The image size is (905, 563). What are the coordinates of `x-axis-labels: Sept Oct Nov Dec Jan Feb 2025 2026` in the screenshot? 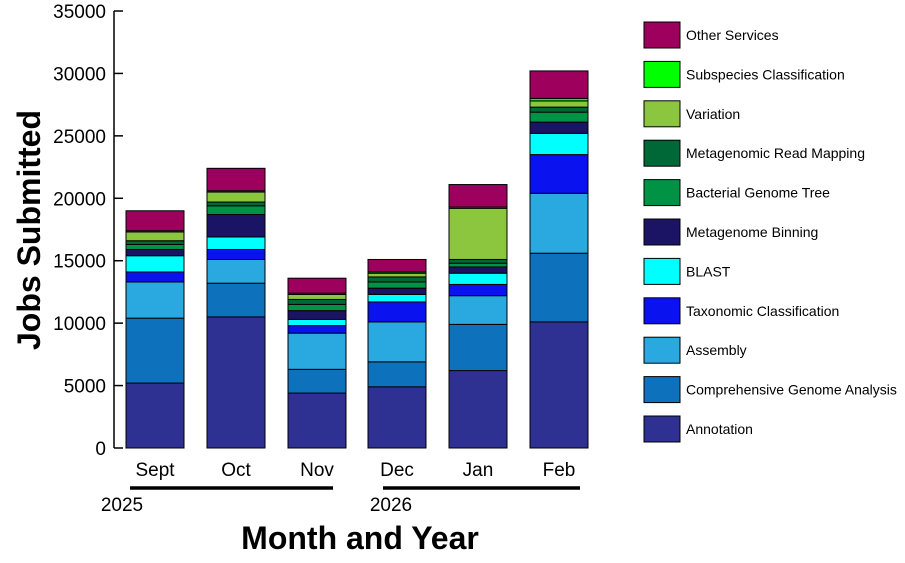 It's located at (340, 488).